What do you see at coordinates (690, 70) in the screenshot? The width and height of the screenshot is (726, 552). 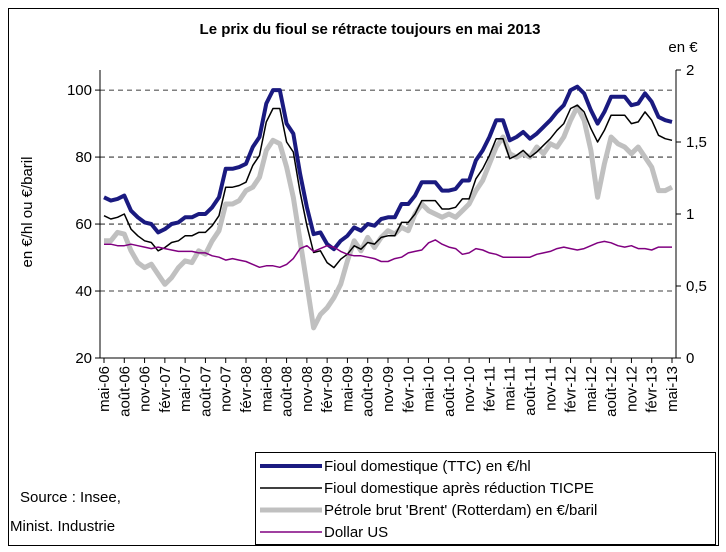 I see `y2-tick-label: 2` at bounding box center [690, 70].